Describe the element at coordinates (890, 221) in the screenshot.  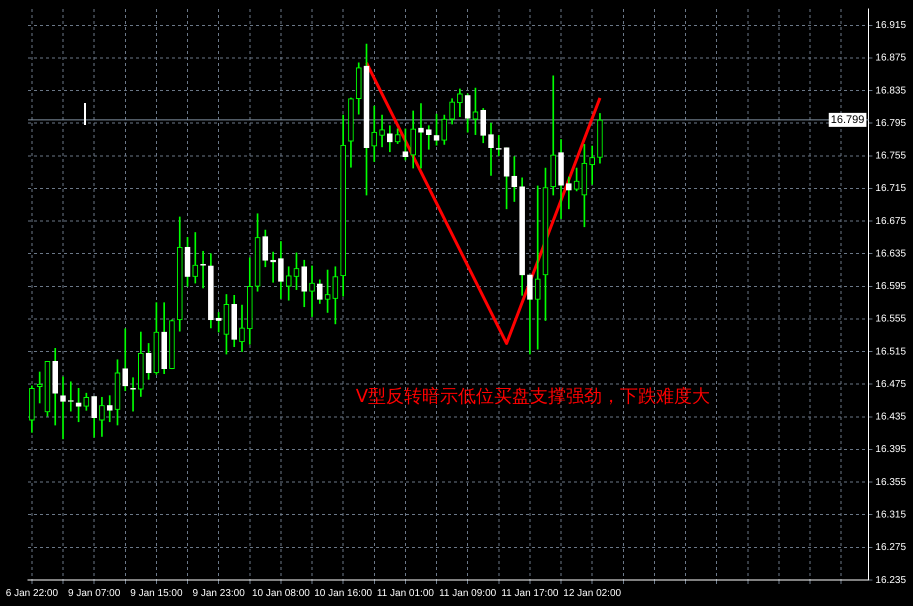
I see `y-tick-label: 16.675` at that location.